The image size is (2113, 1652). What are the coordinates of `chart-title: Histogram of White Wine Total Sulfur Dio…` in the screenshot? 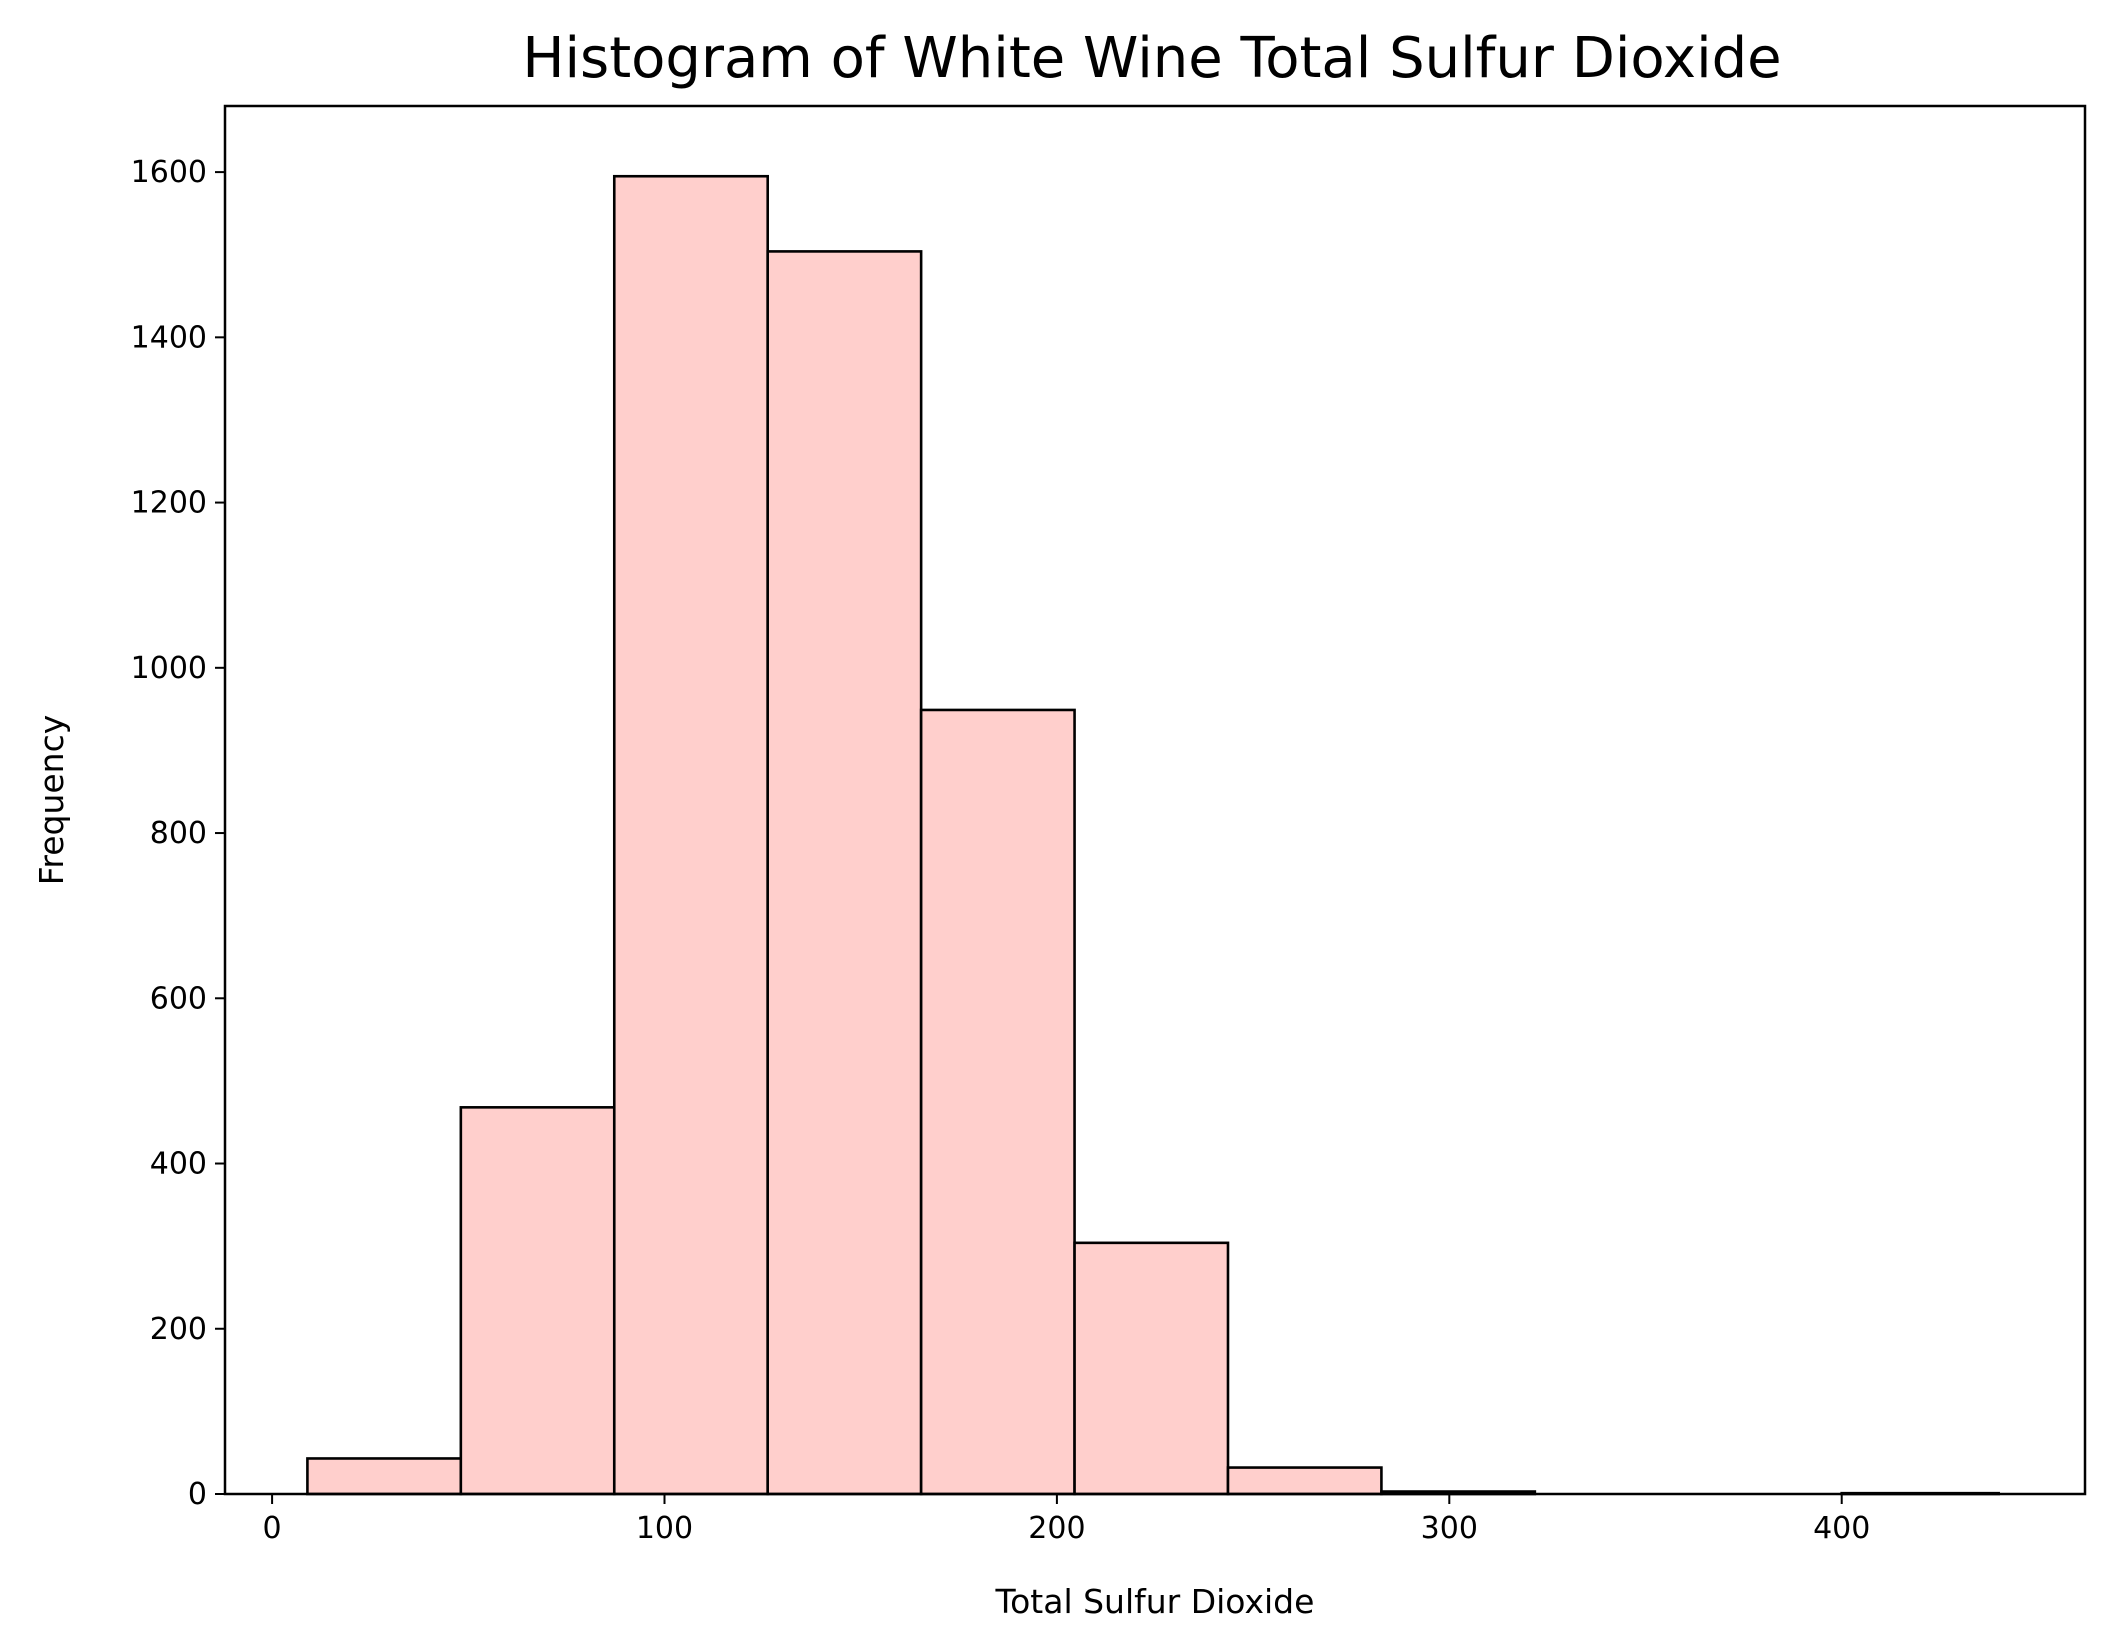 It's located at (1151, 58).